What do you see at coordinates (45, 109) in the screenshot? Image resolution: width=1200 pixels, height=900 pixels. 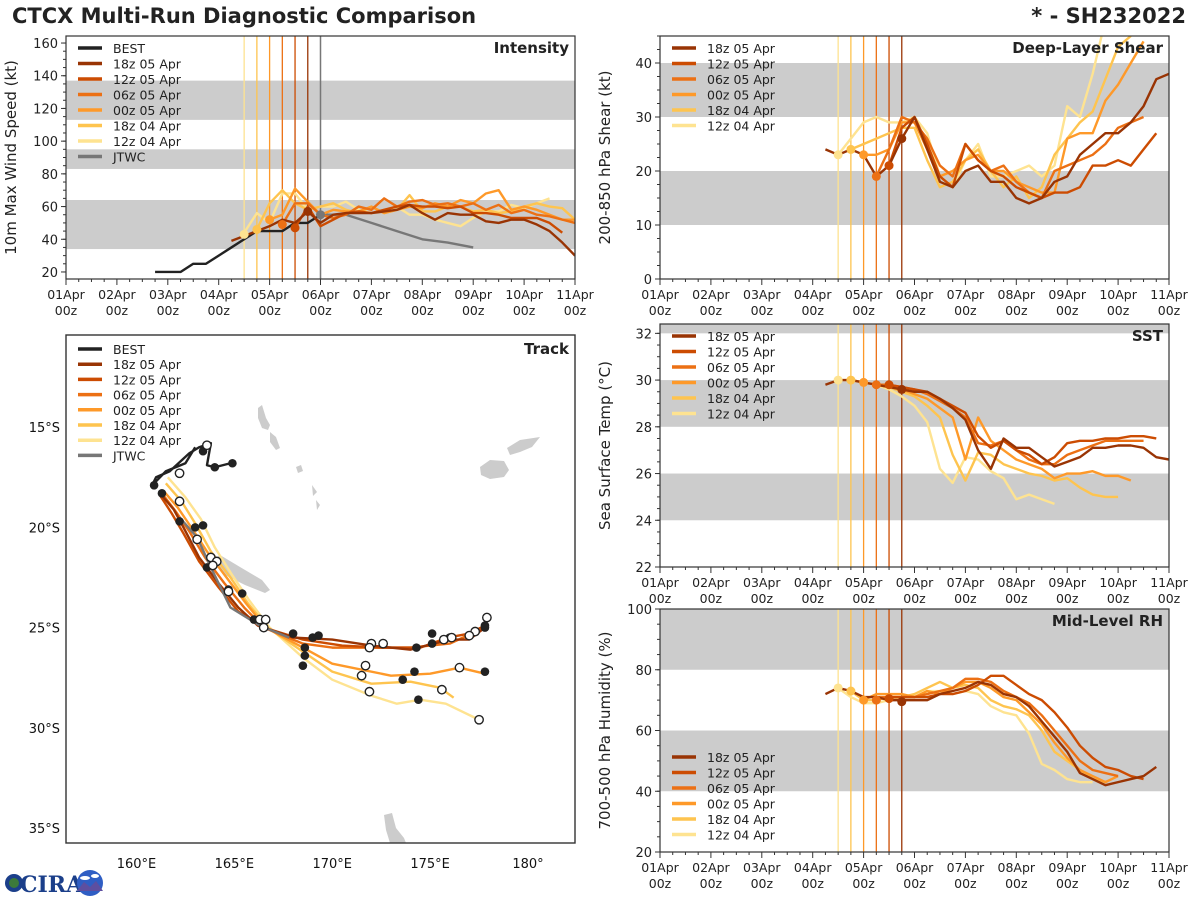 I see `y-tick-label: 120` at bounding box center [45, 109].